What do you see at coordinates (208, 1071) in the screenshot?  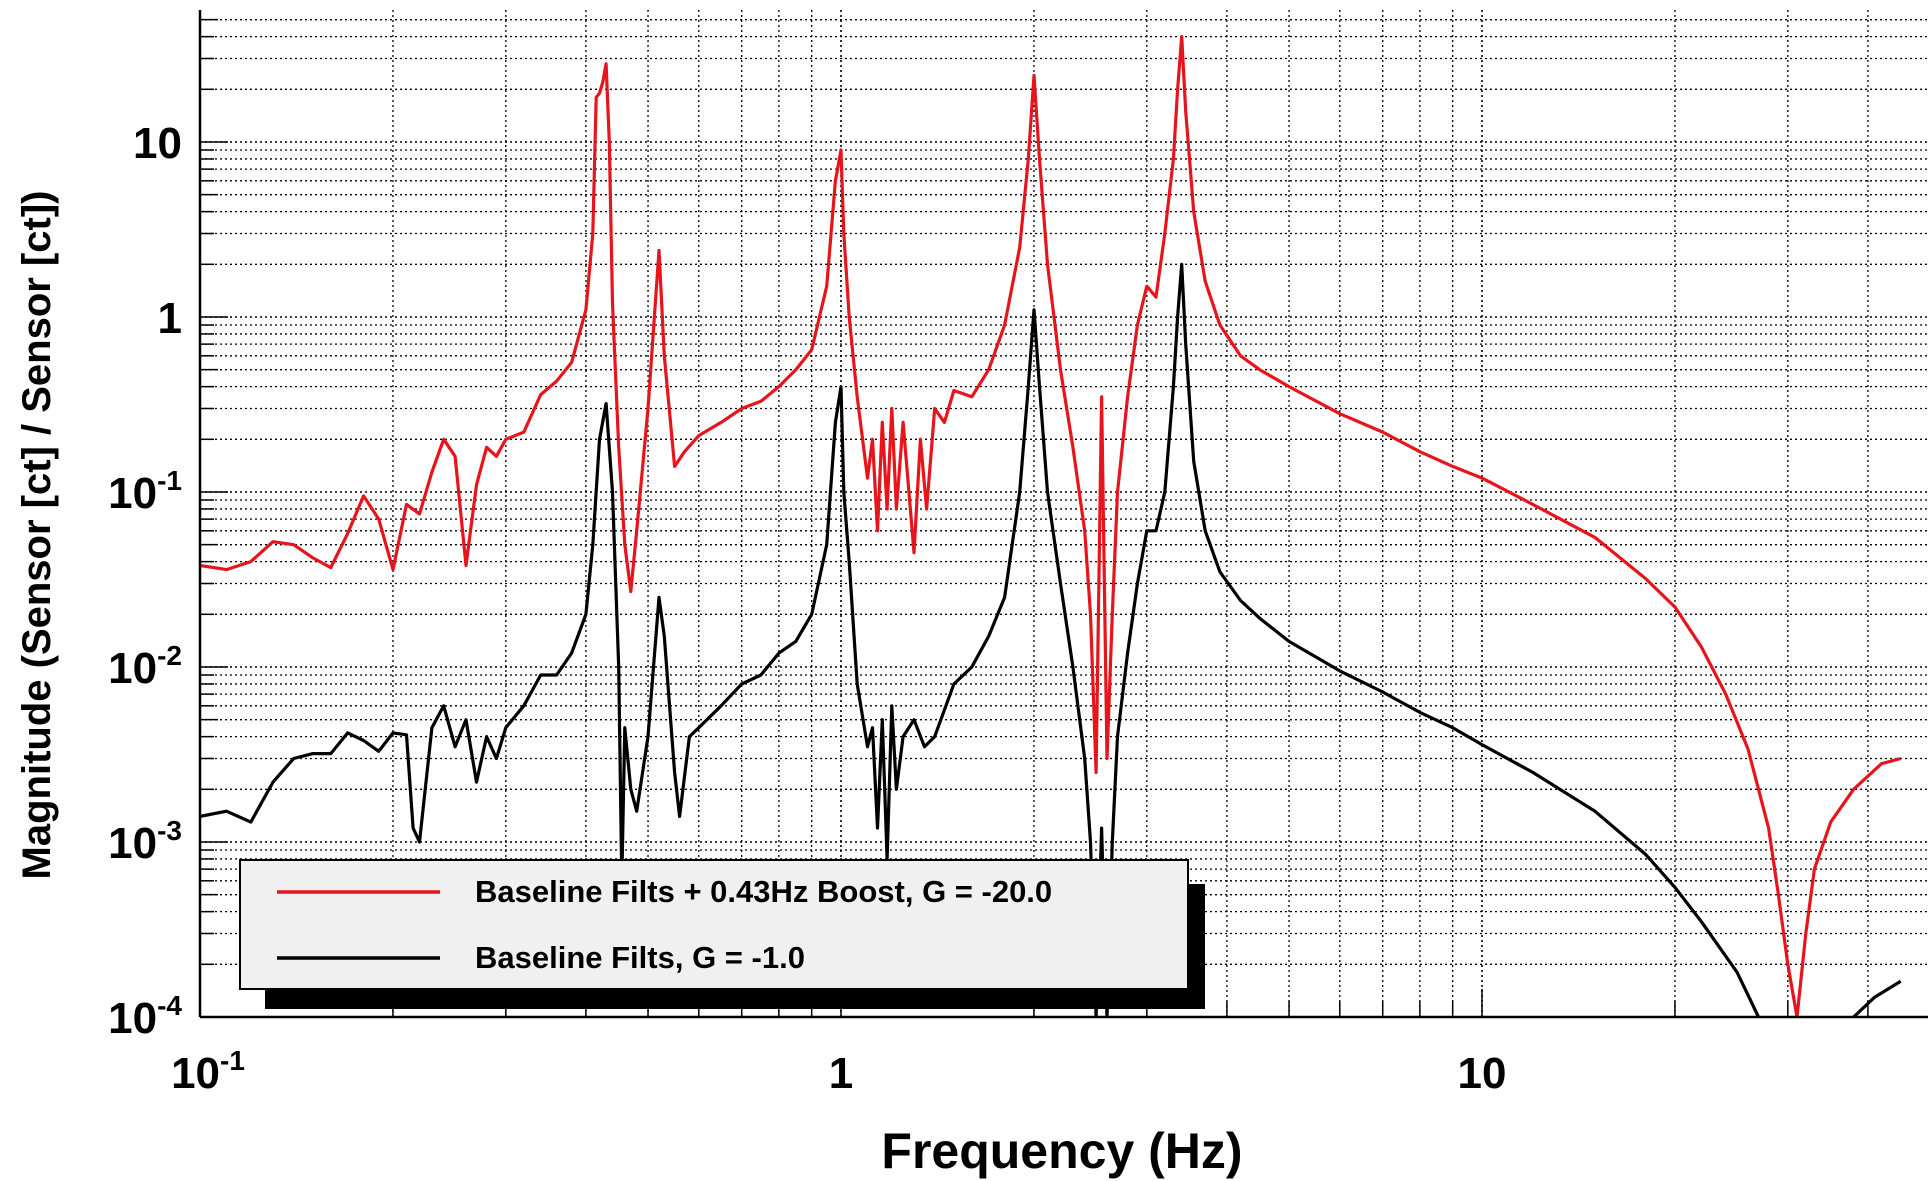 I see `x-tick-label: 10-1` at bounding box center [208, 1071].